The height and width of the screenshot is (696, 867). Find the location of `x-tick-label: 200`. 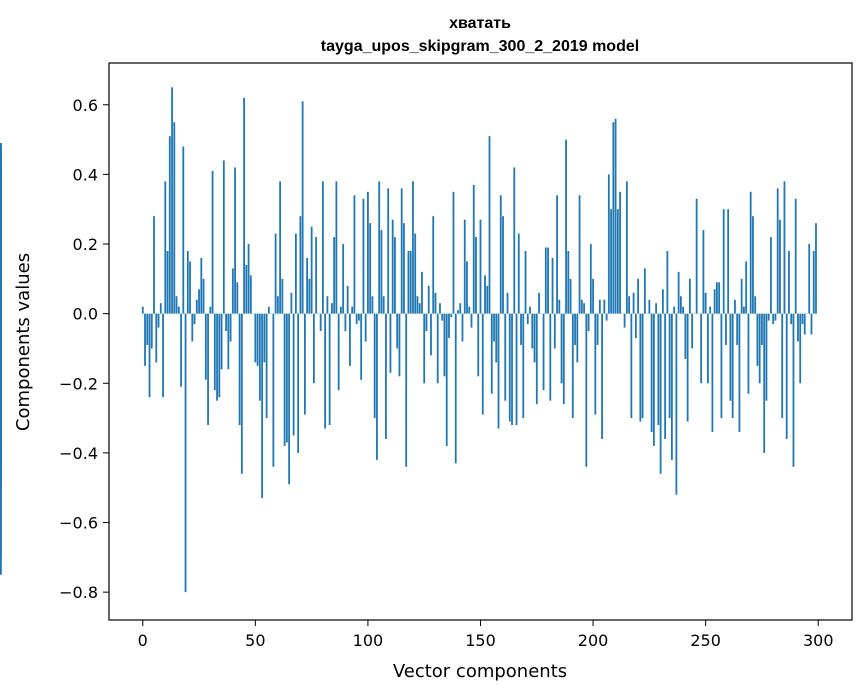

x-tick-label: 200 is located at coordinates (593, 640).